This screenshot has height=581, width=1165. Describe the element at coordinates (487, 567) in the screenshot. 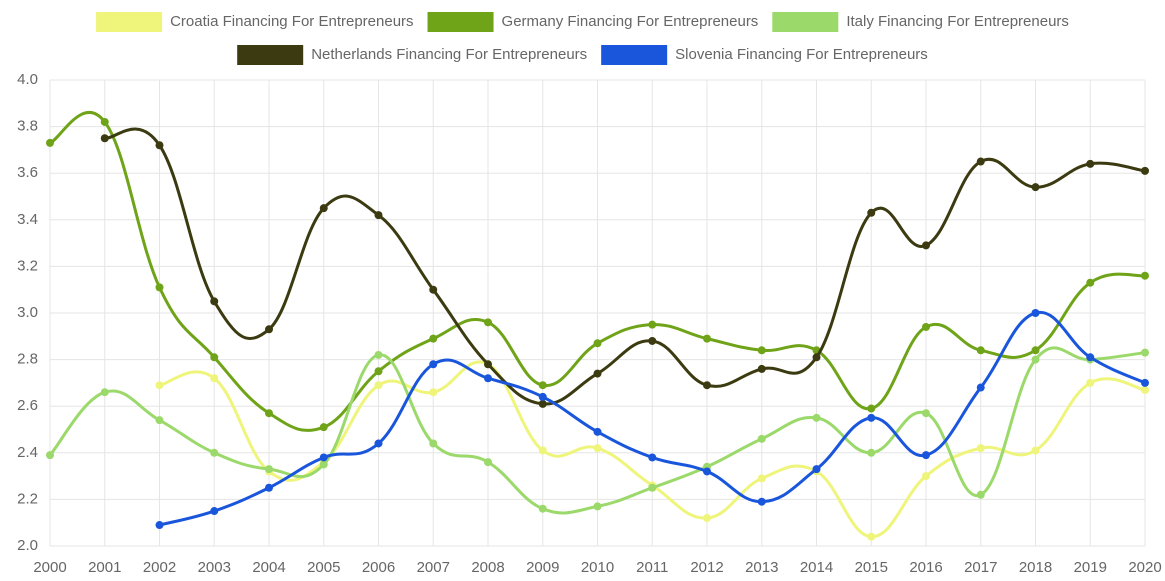

I see `x-tick-label: 2008` at that location.